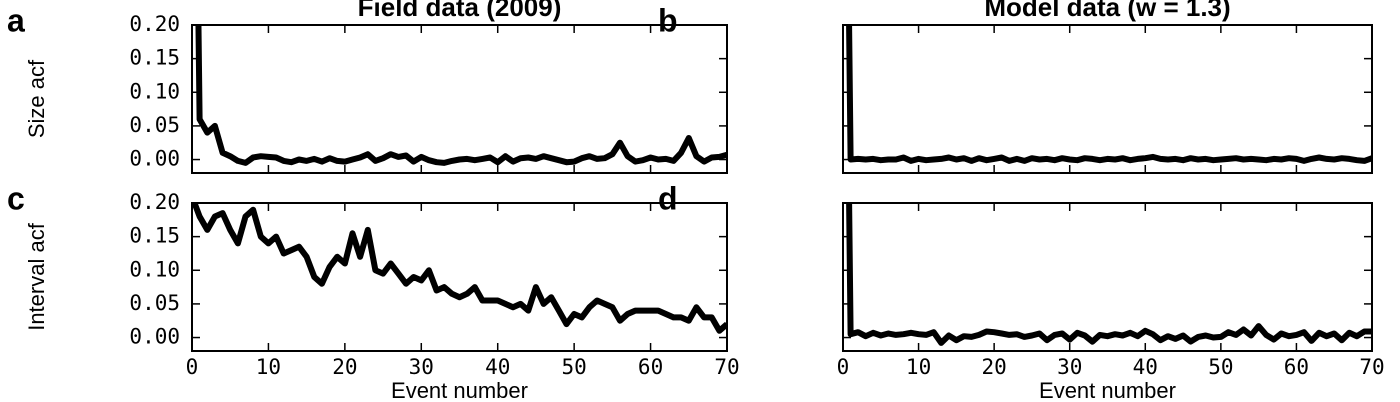 This screenshot has height=402, width=1400. What do you see at coordinates (668, 20) in the screenshot?
I see `panel-label: b` at bounding box center [668, 20].